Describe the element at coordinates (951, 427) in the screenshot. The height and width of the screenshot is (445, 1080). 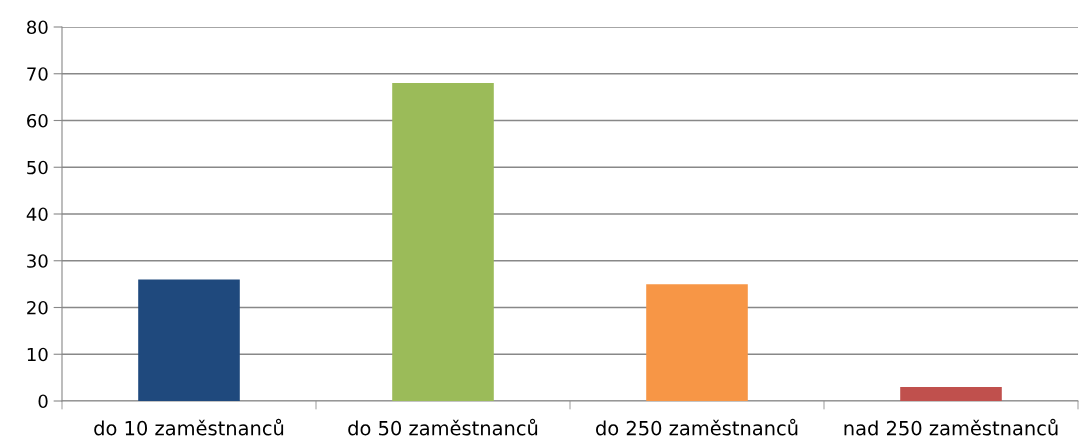
I see `x-tick-label: nad 250 zaměstnanců` at that location.